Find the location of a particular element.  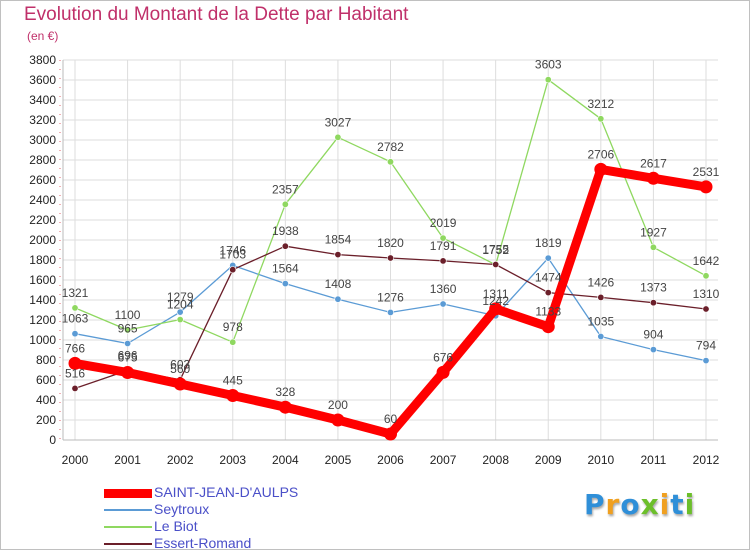

data-label-le-biot: 1321 is located at coordinates (75, 293).